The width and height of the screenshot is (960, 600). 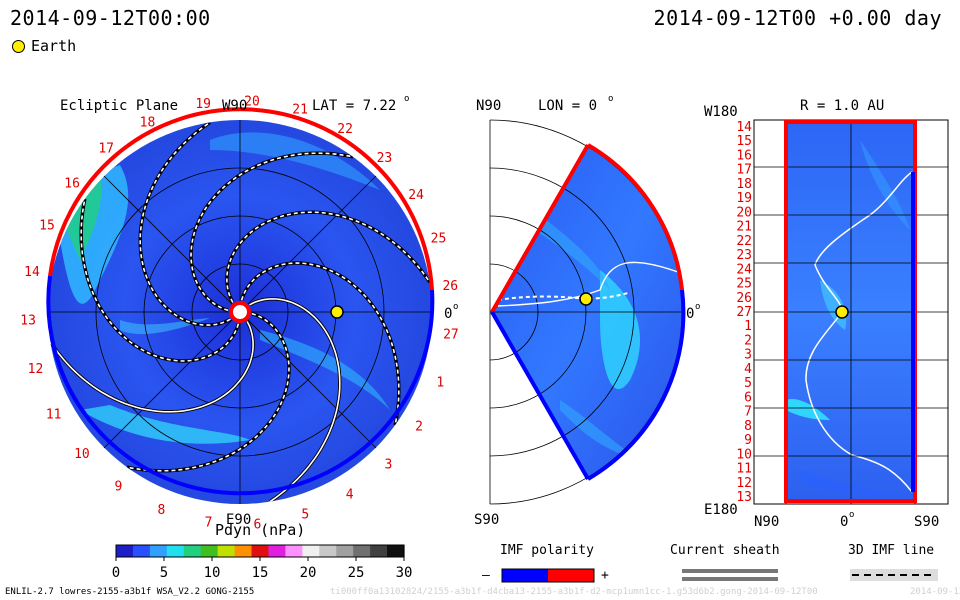 What do you see at coordinates (260, 530) in the screenshot?
I see `colorbar-title: Pdyn (nPa)` at bounding box center [260, 530].